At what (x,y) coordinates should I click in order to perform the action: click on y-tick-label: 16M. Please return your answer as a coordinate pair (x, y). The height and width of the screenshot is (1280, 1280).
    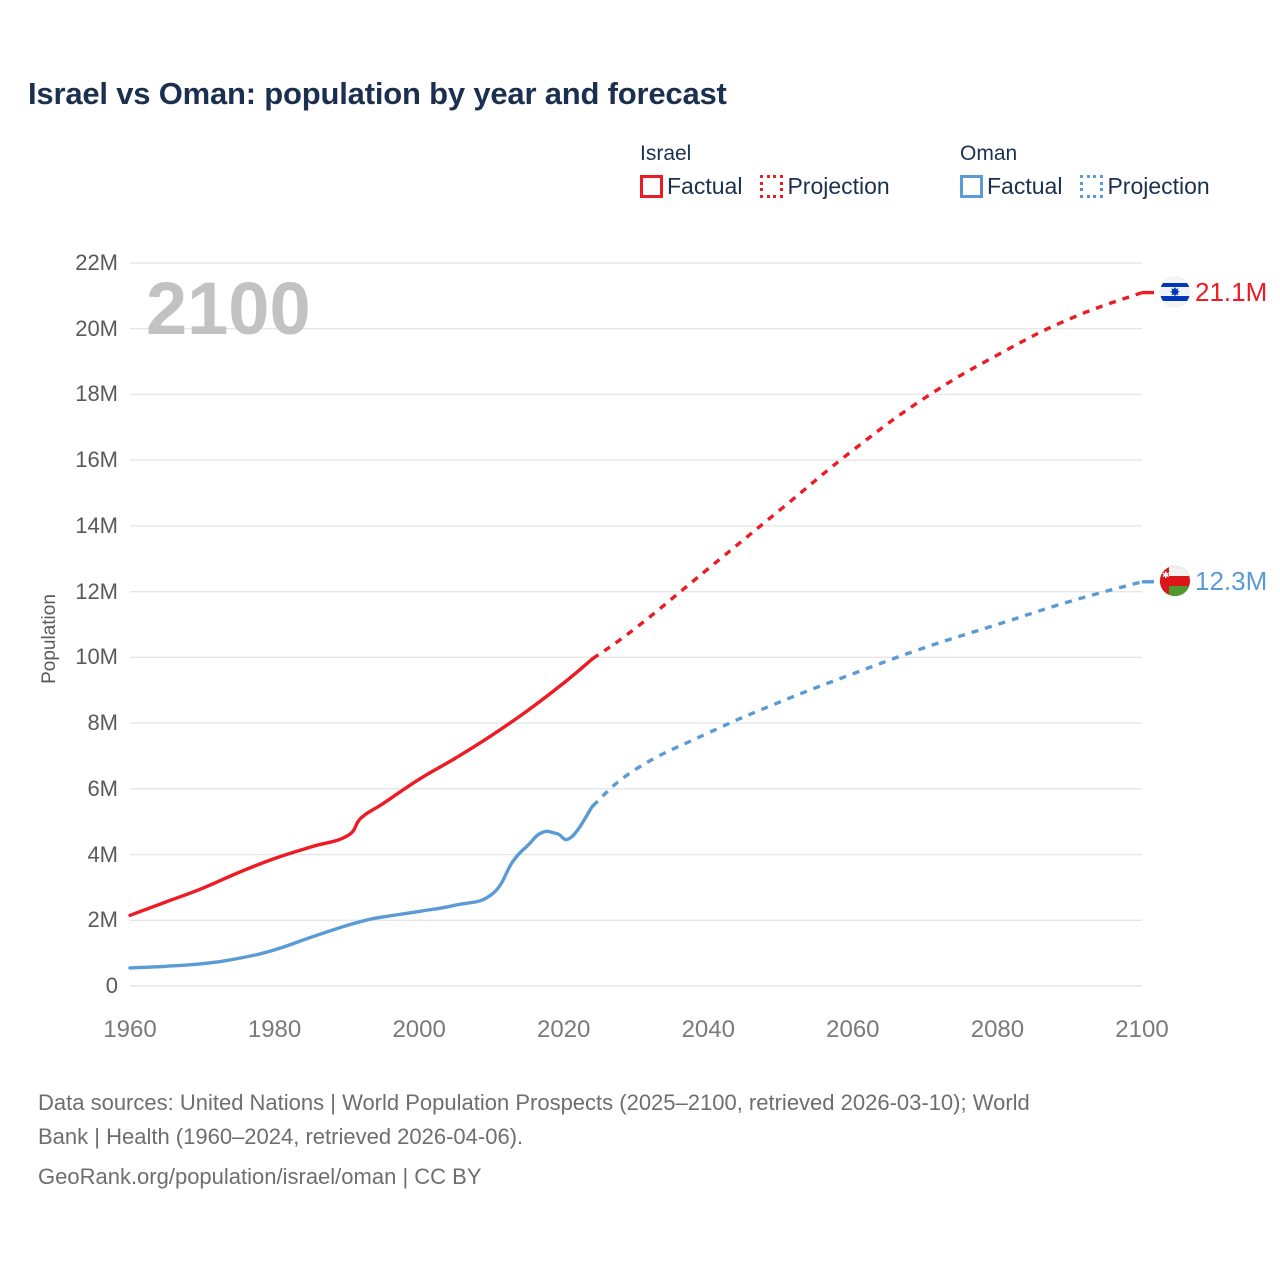
    Looking at the image, I should click on (96, 460).